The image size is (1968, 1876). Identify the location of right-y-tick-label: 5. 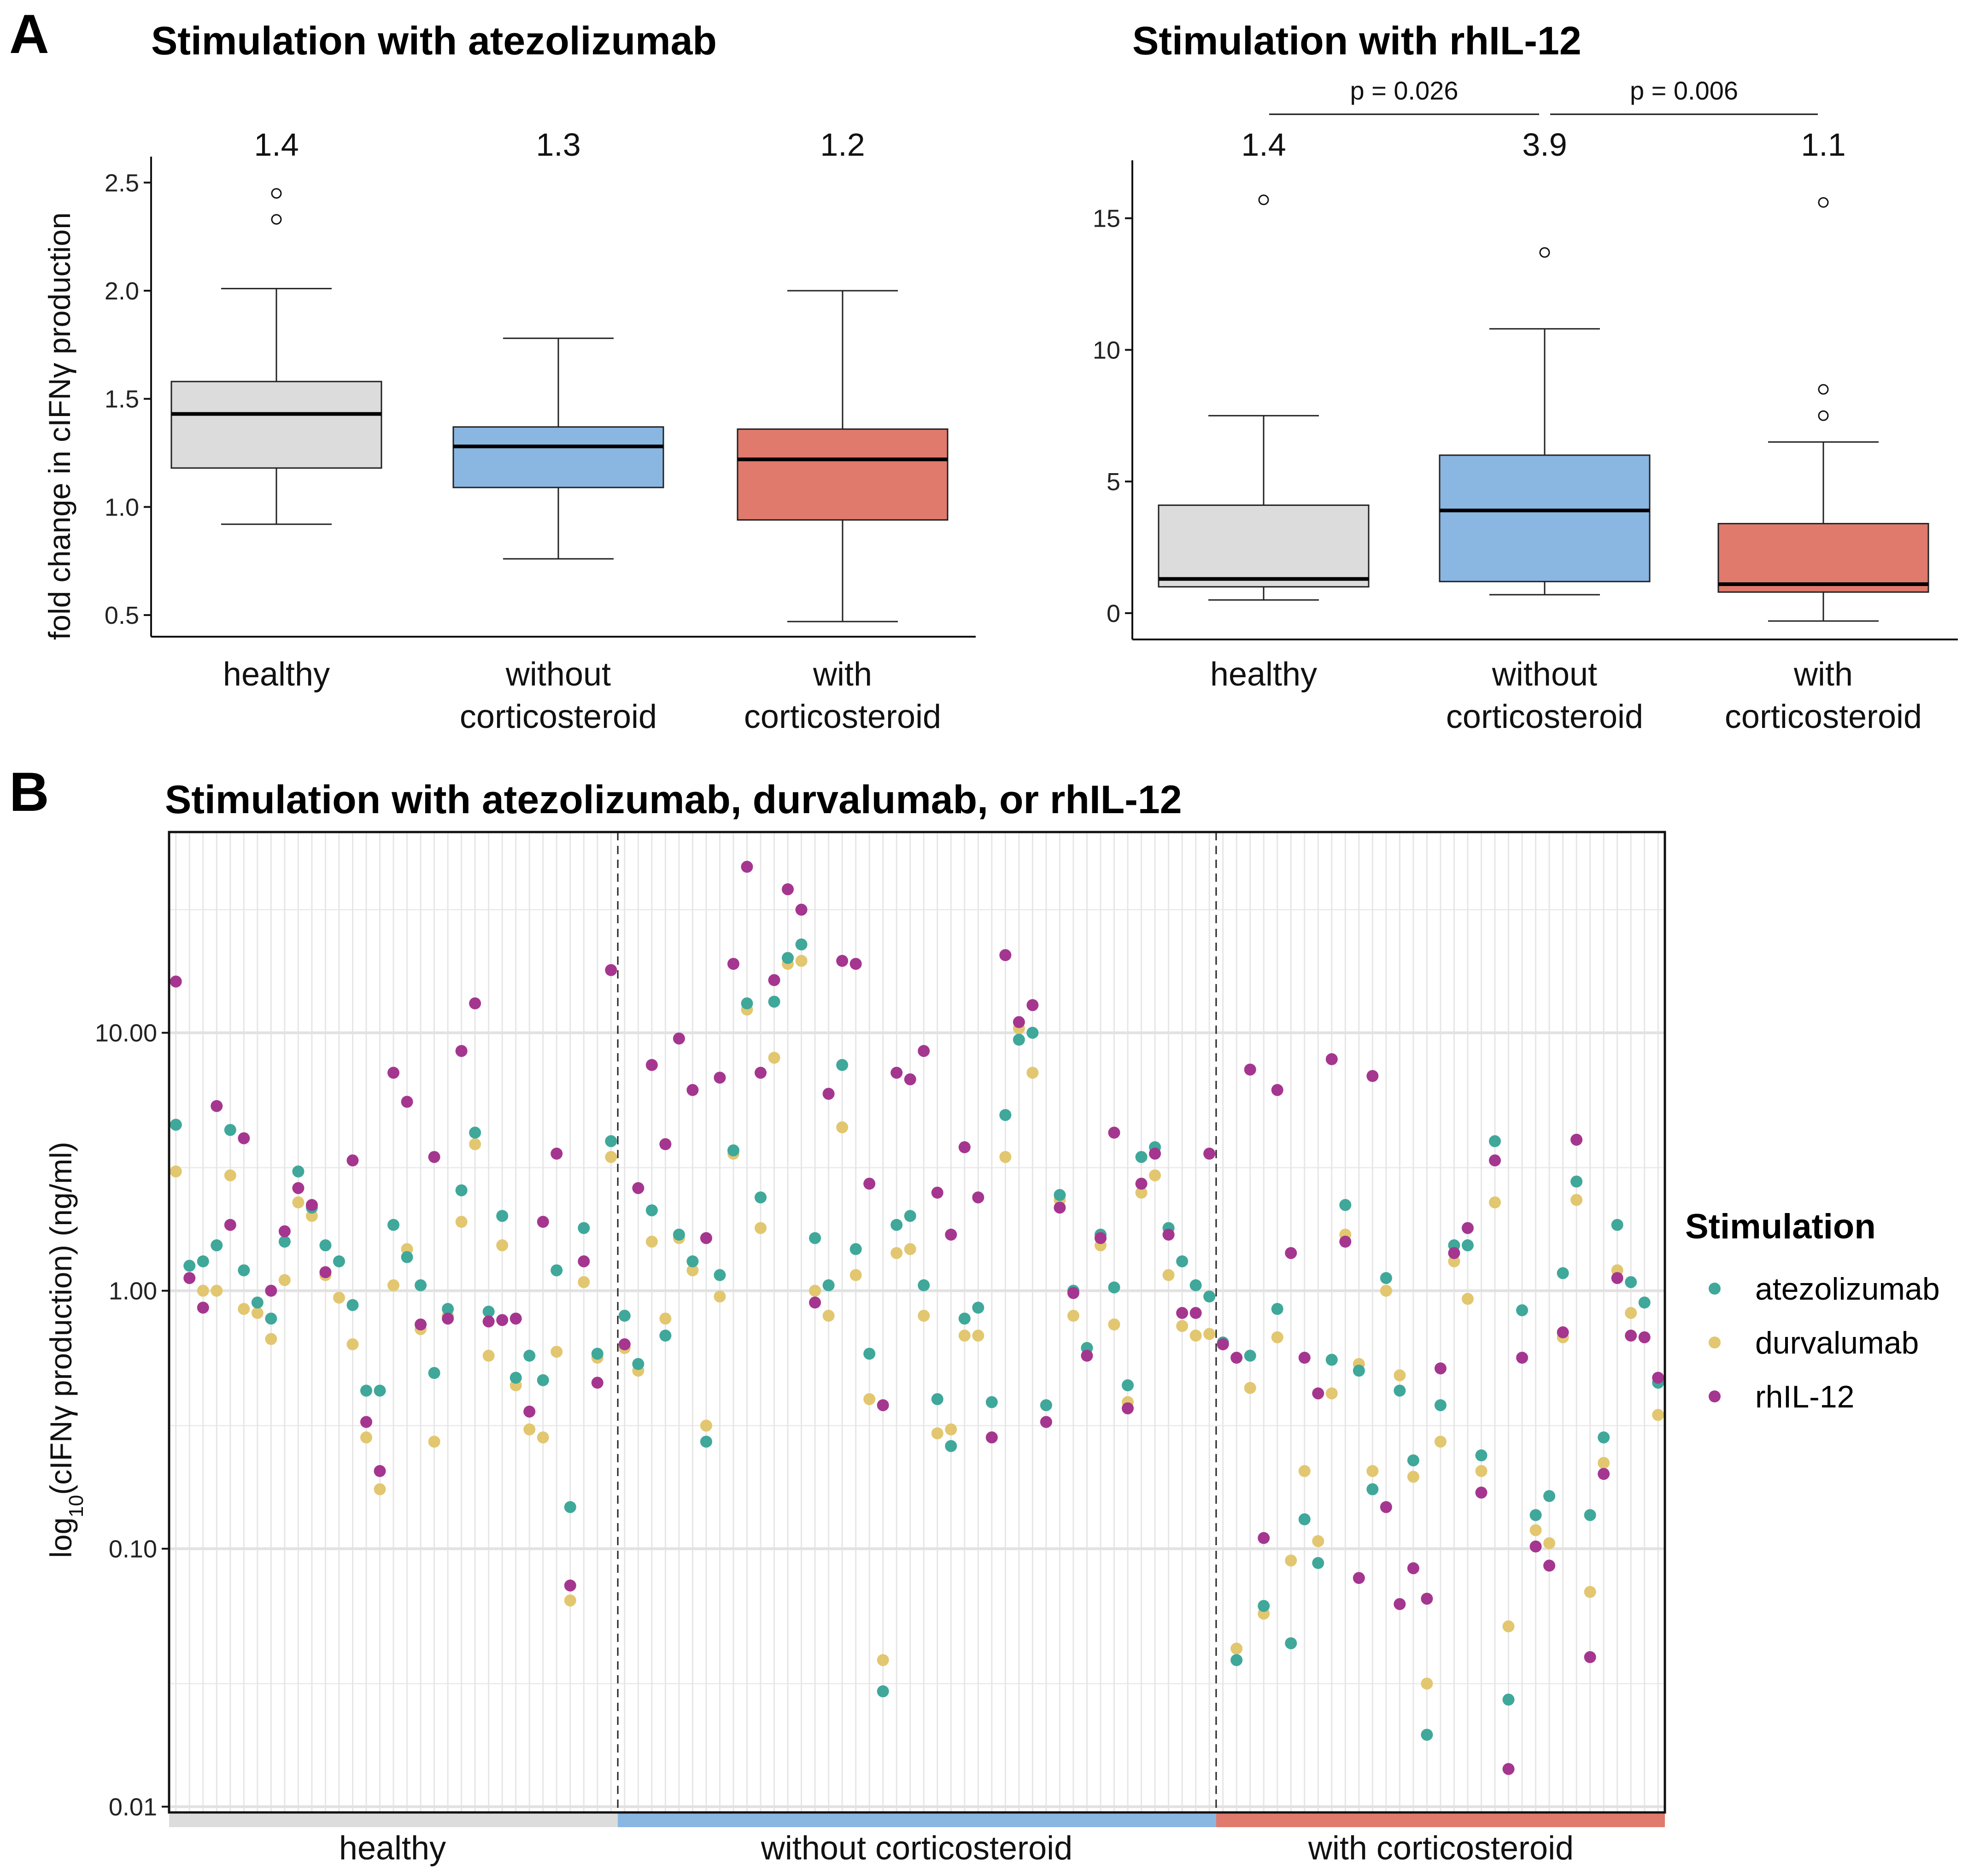
(1114, 482).